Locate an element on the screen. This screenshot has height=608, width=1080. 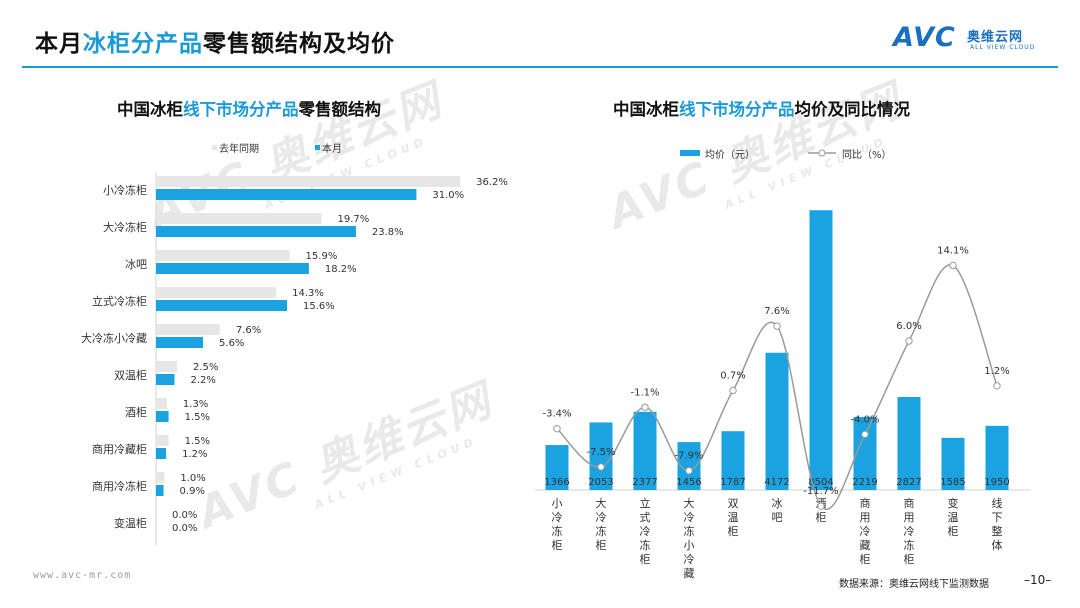
category-label-char: 冰 is located at coordinates (777, 503).